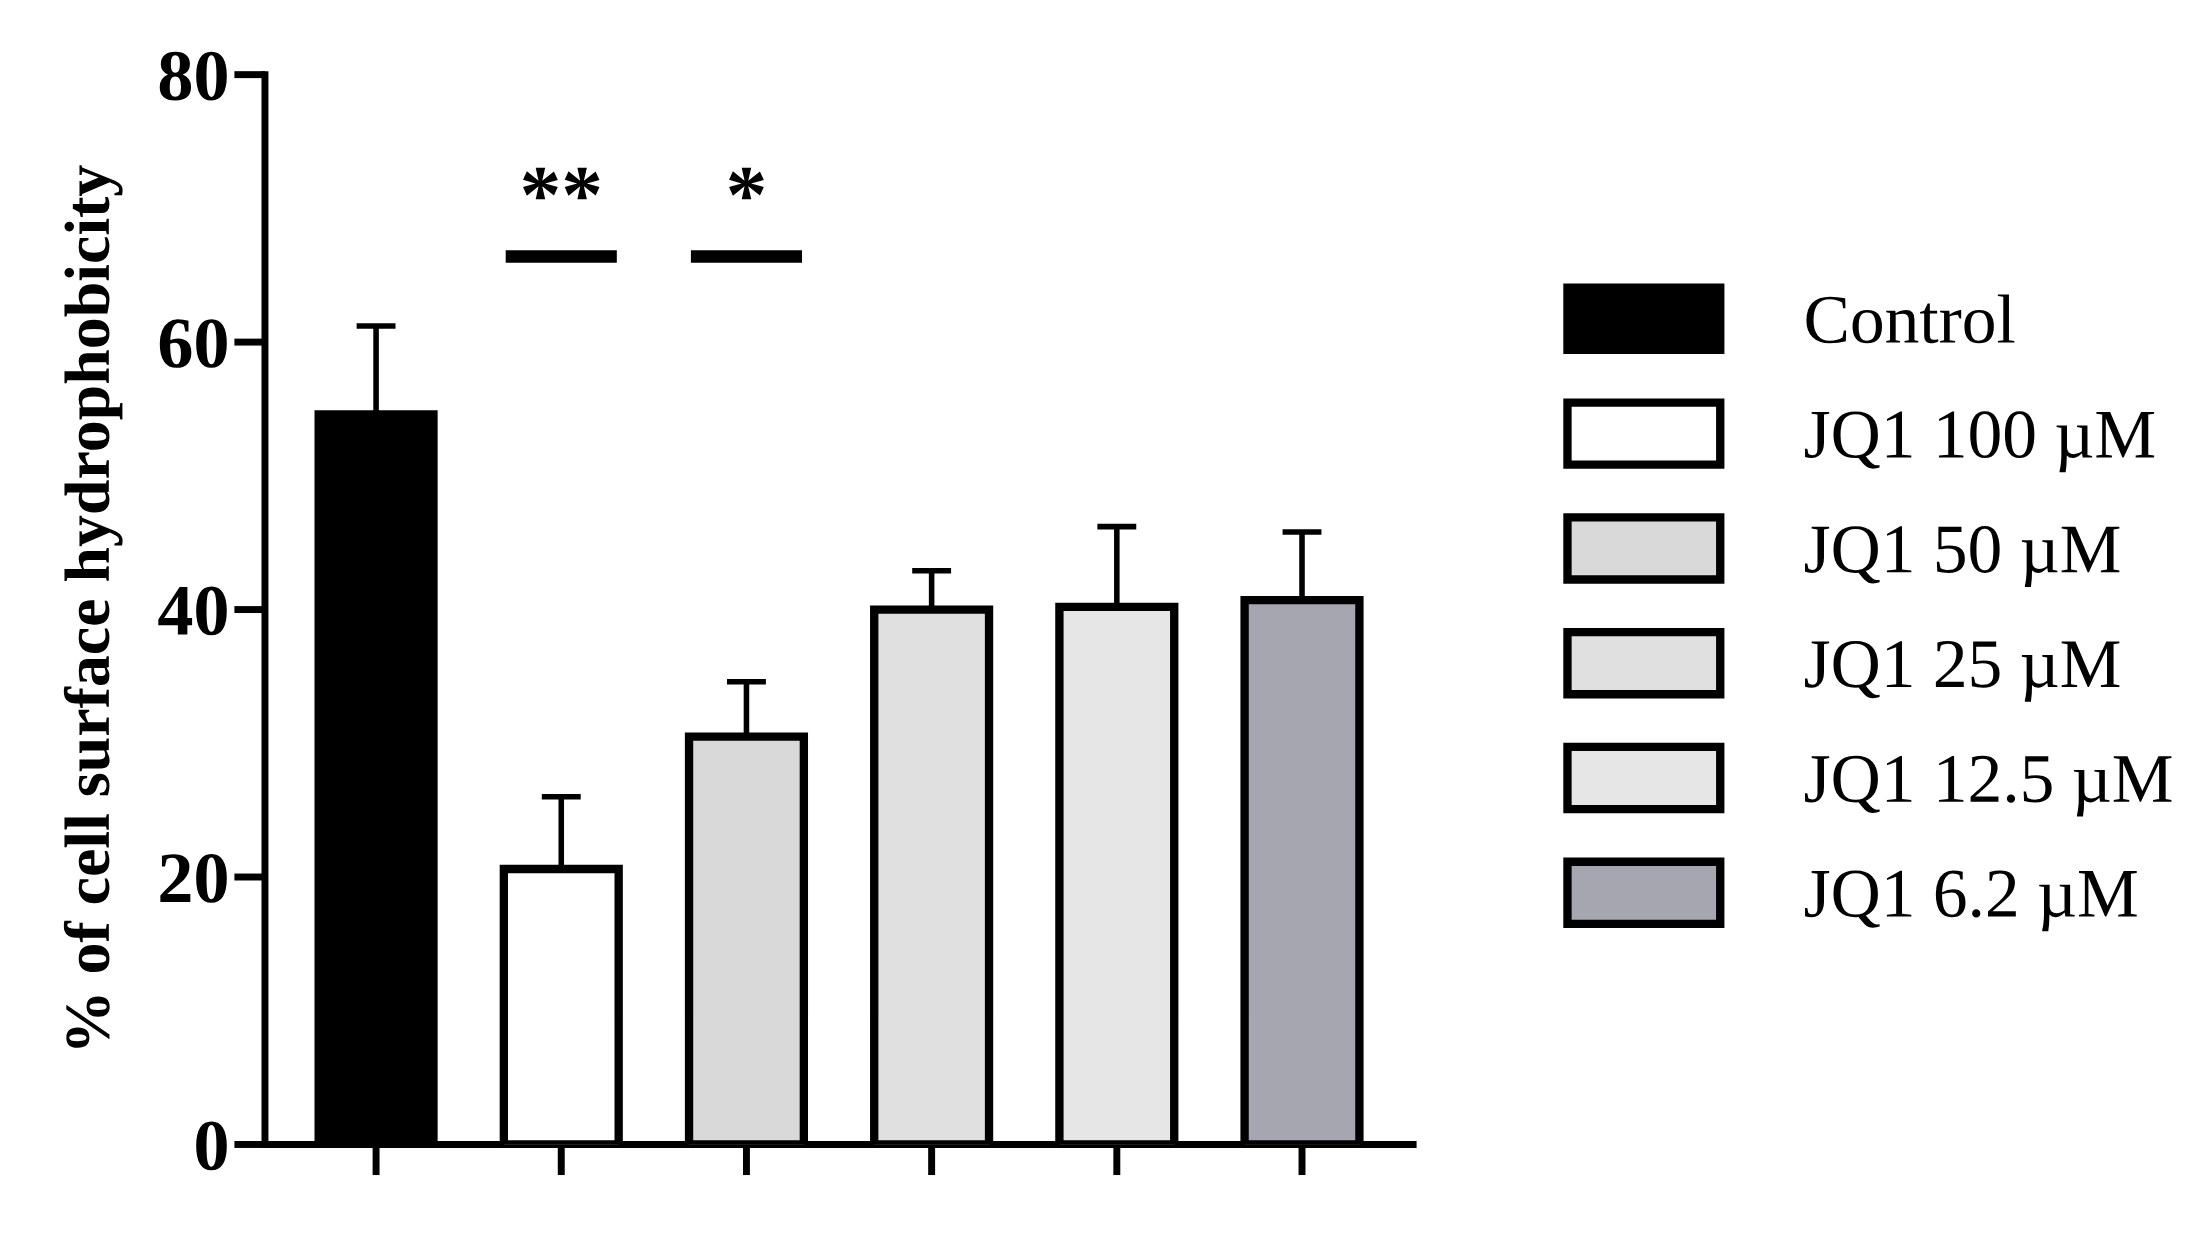 The image size is (2208, 1244). Describe the element at coordinates (193, 878) in the screenshot. I see `y-tick-label: 20` at that location.